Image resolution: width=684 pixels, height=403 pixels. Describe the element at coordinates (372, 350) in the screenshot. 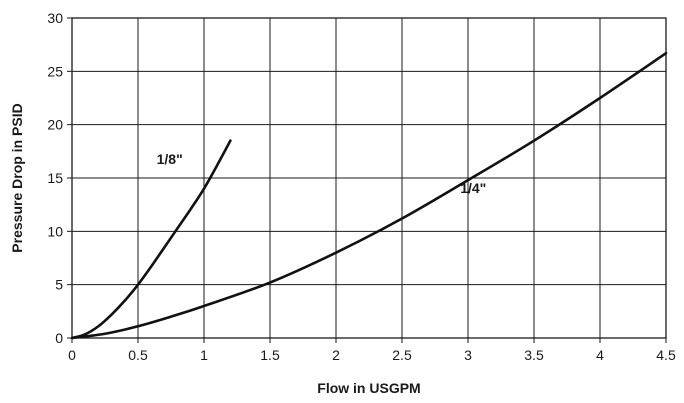

I see `x-axis-ticks: 0 0.5 1 1.5 2 2.5 3 3.5 4 4.5` at that location.